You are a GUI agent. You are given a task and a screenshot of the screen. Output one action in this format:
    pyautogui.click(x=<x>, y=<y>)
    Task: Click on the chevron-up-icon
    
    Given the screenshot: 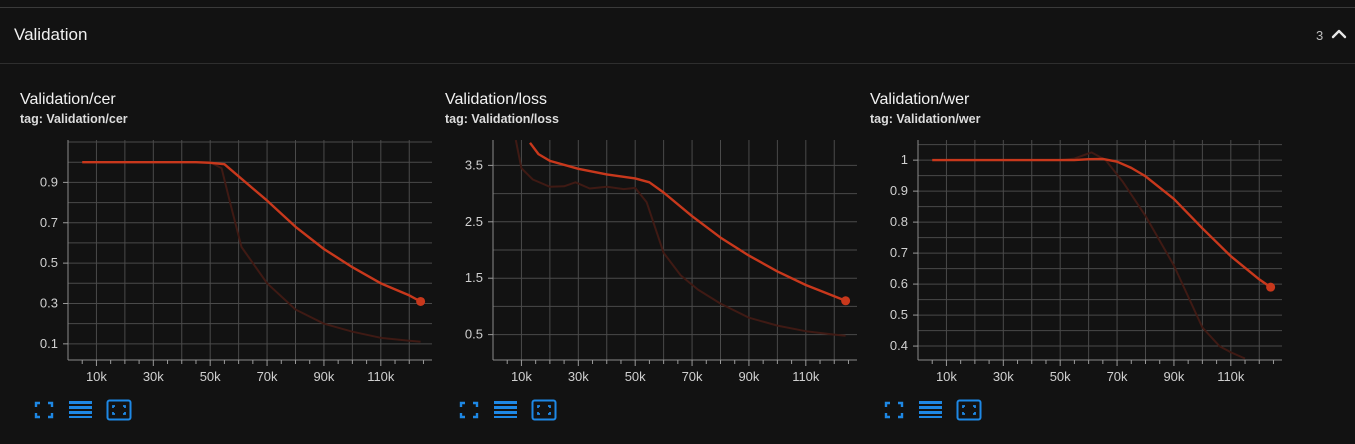 What is the action you would take?
    pyautogui.click(x=1340, y=34)
    